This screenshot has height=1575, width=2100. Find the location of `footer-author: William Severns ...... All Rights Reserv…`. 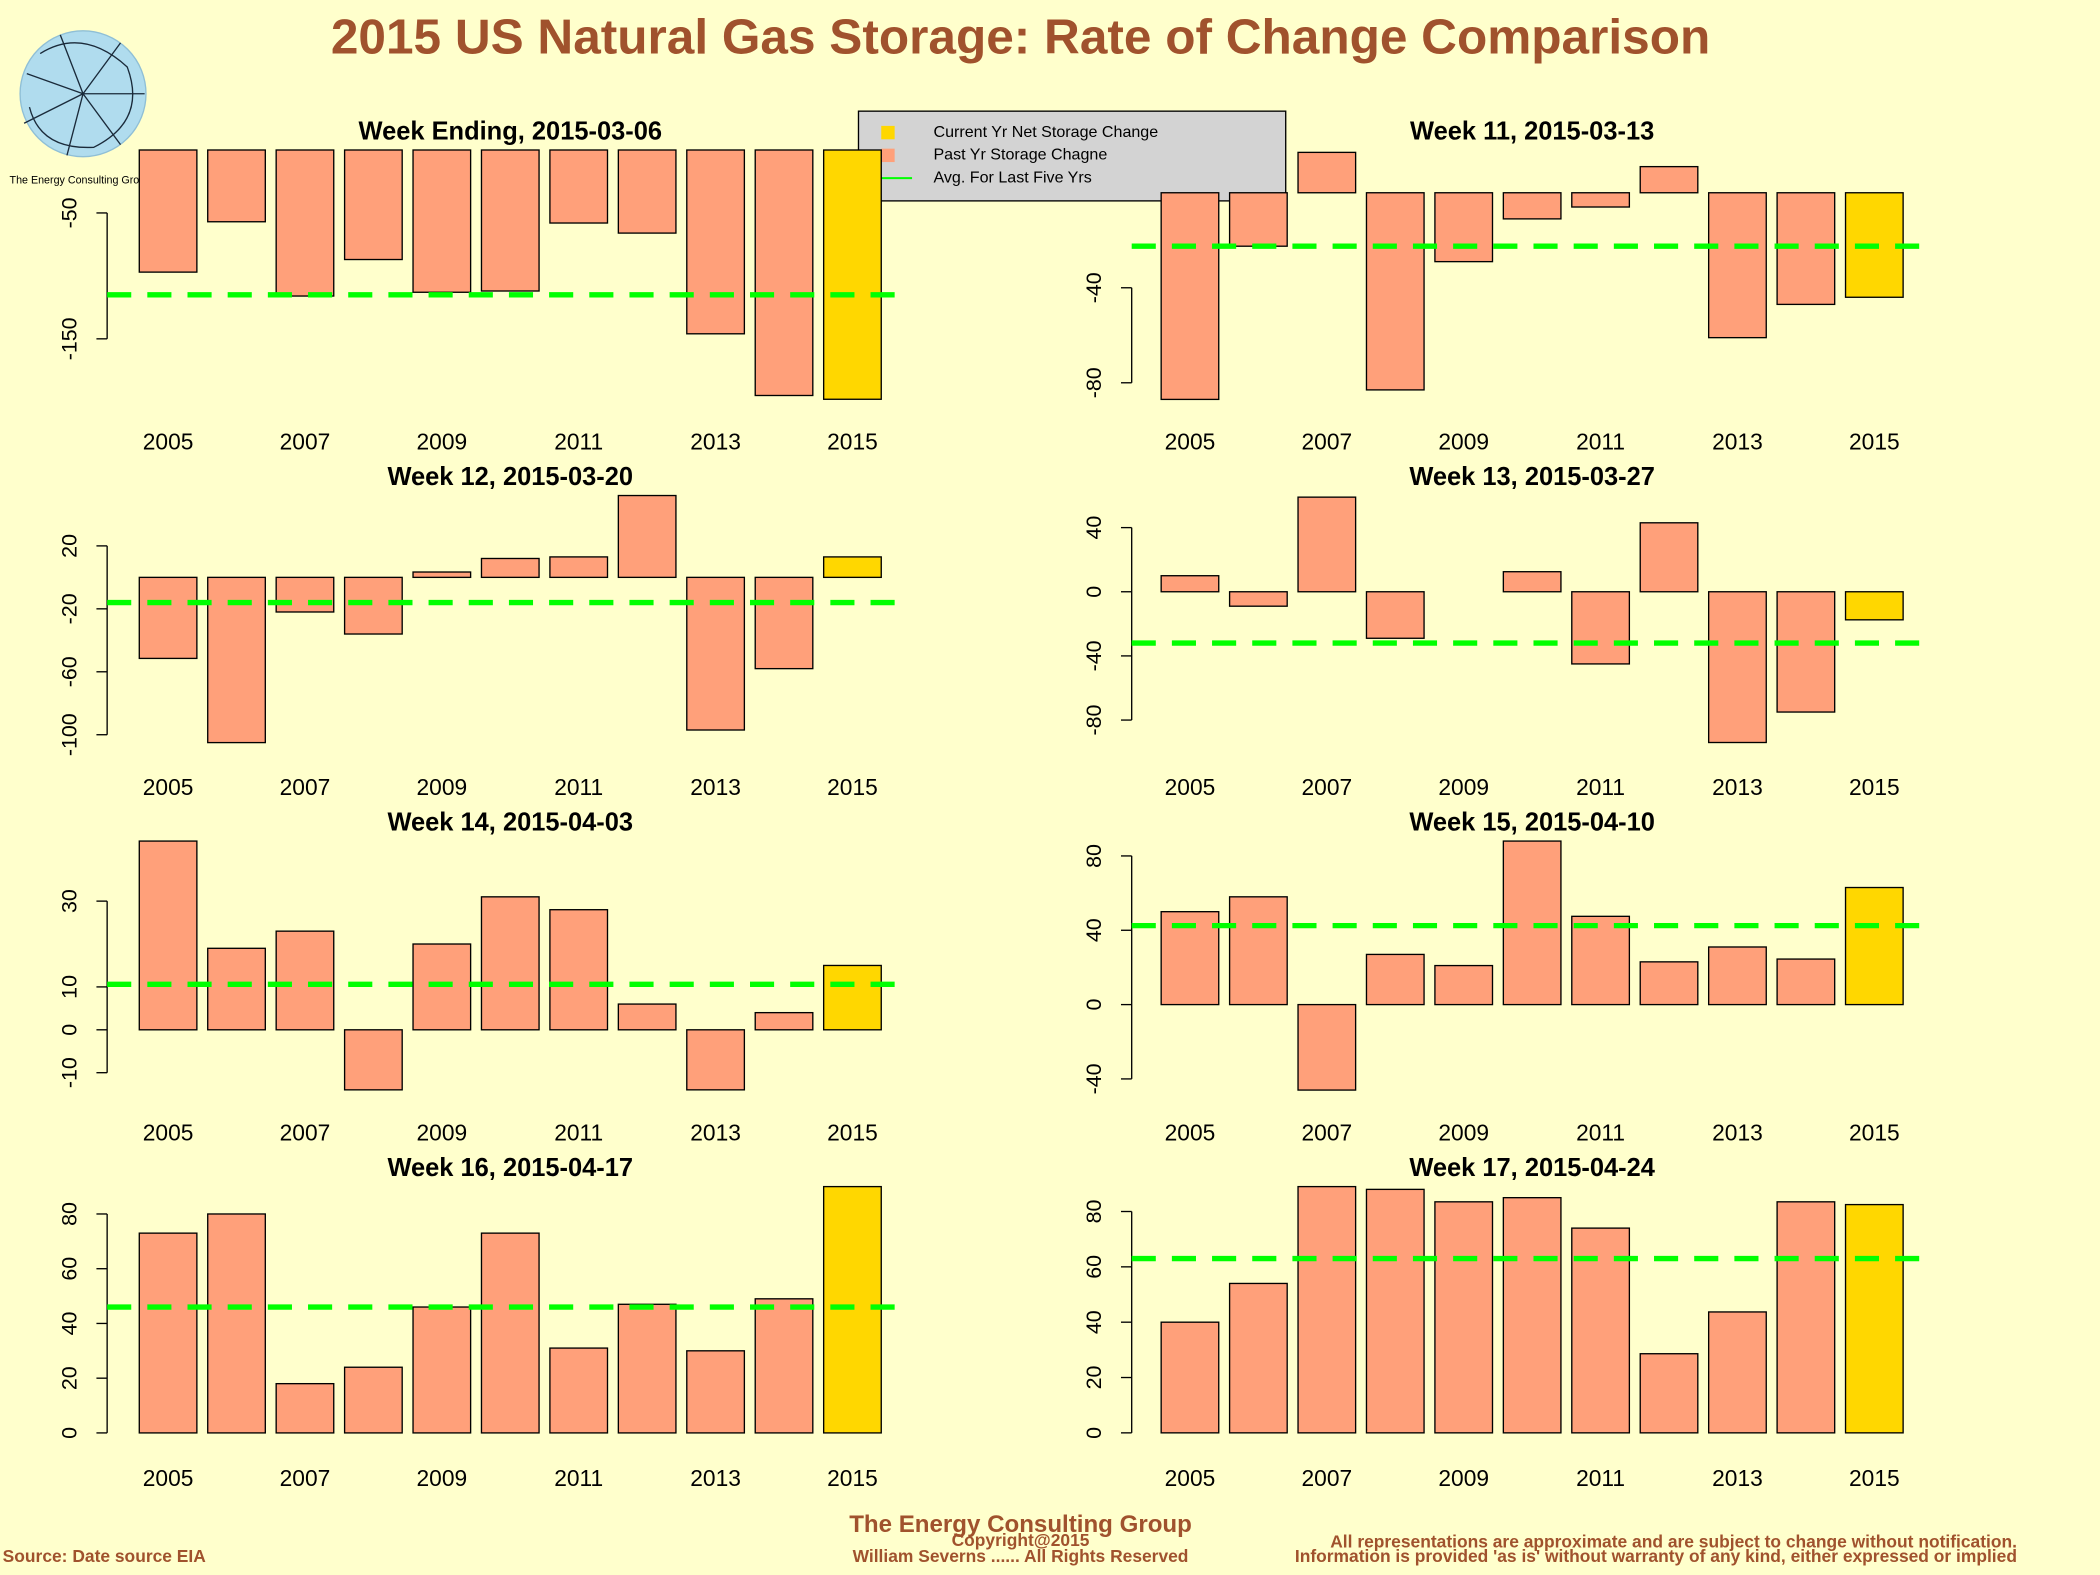

footer-author: William Severns ...... All Rights Reserv… is located at coordinates (1021, 1556).